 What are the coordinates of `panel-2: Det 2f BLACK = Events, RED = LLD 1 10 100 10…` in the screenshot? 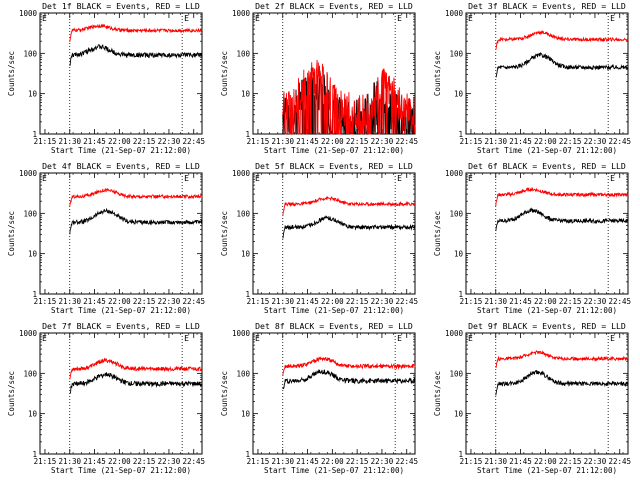 It's located at (319, 78).